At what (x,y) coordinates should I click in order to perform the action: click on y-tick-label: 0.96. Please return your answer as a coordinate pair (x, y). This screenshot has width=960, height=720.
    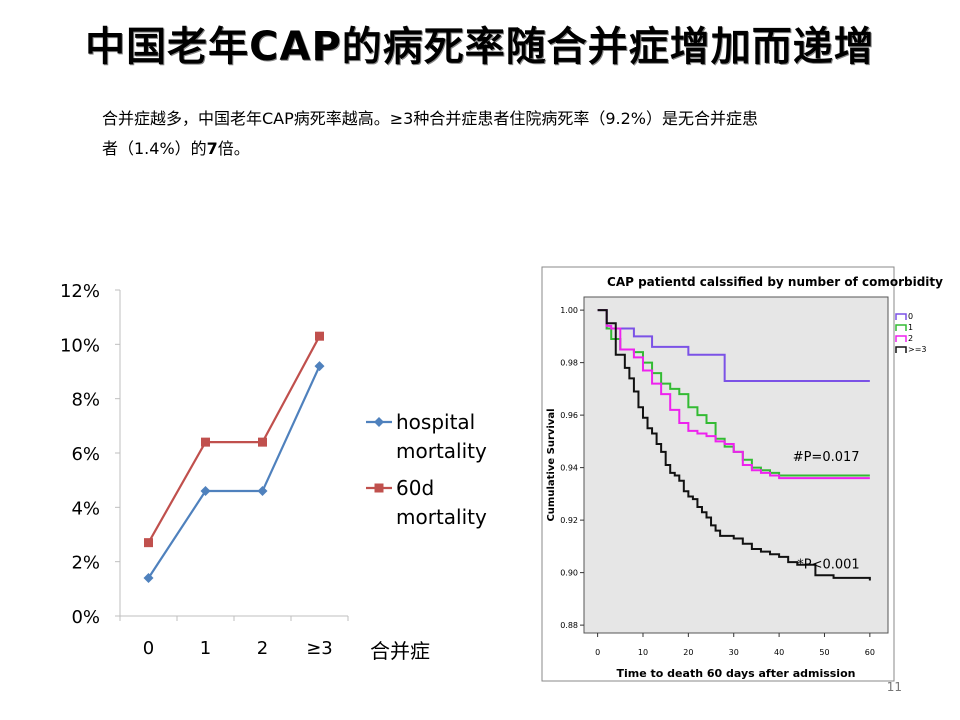
    Looking at the image, I should click on (569, 415).